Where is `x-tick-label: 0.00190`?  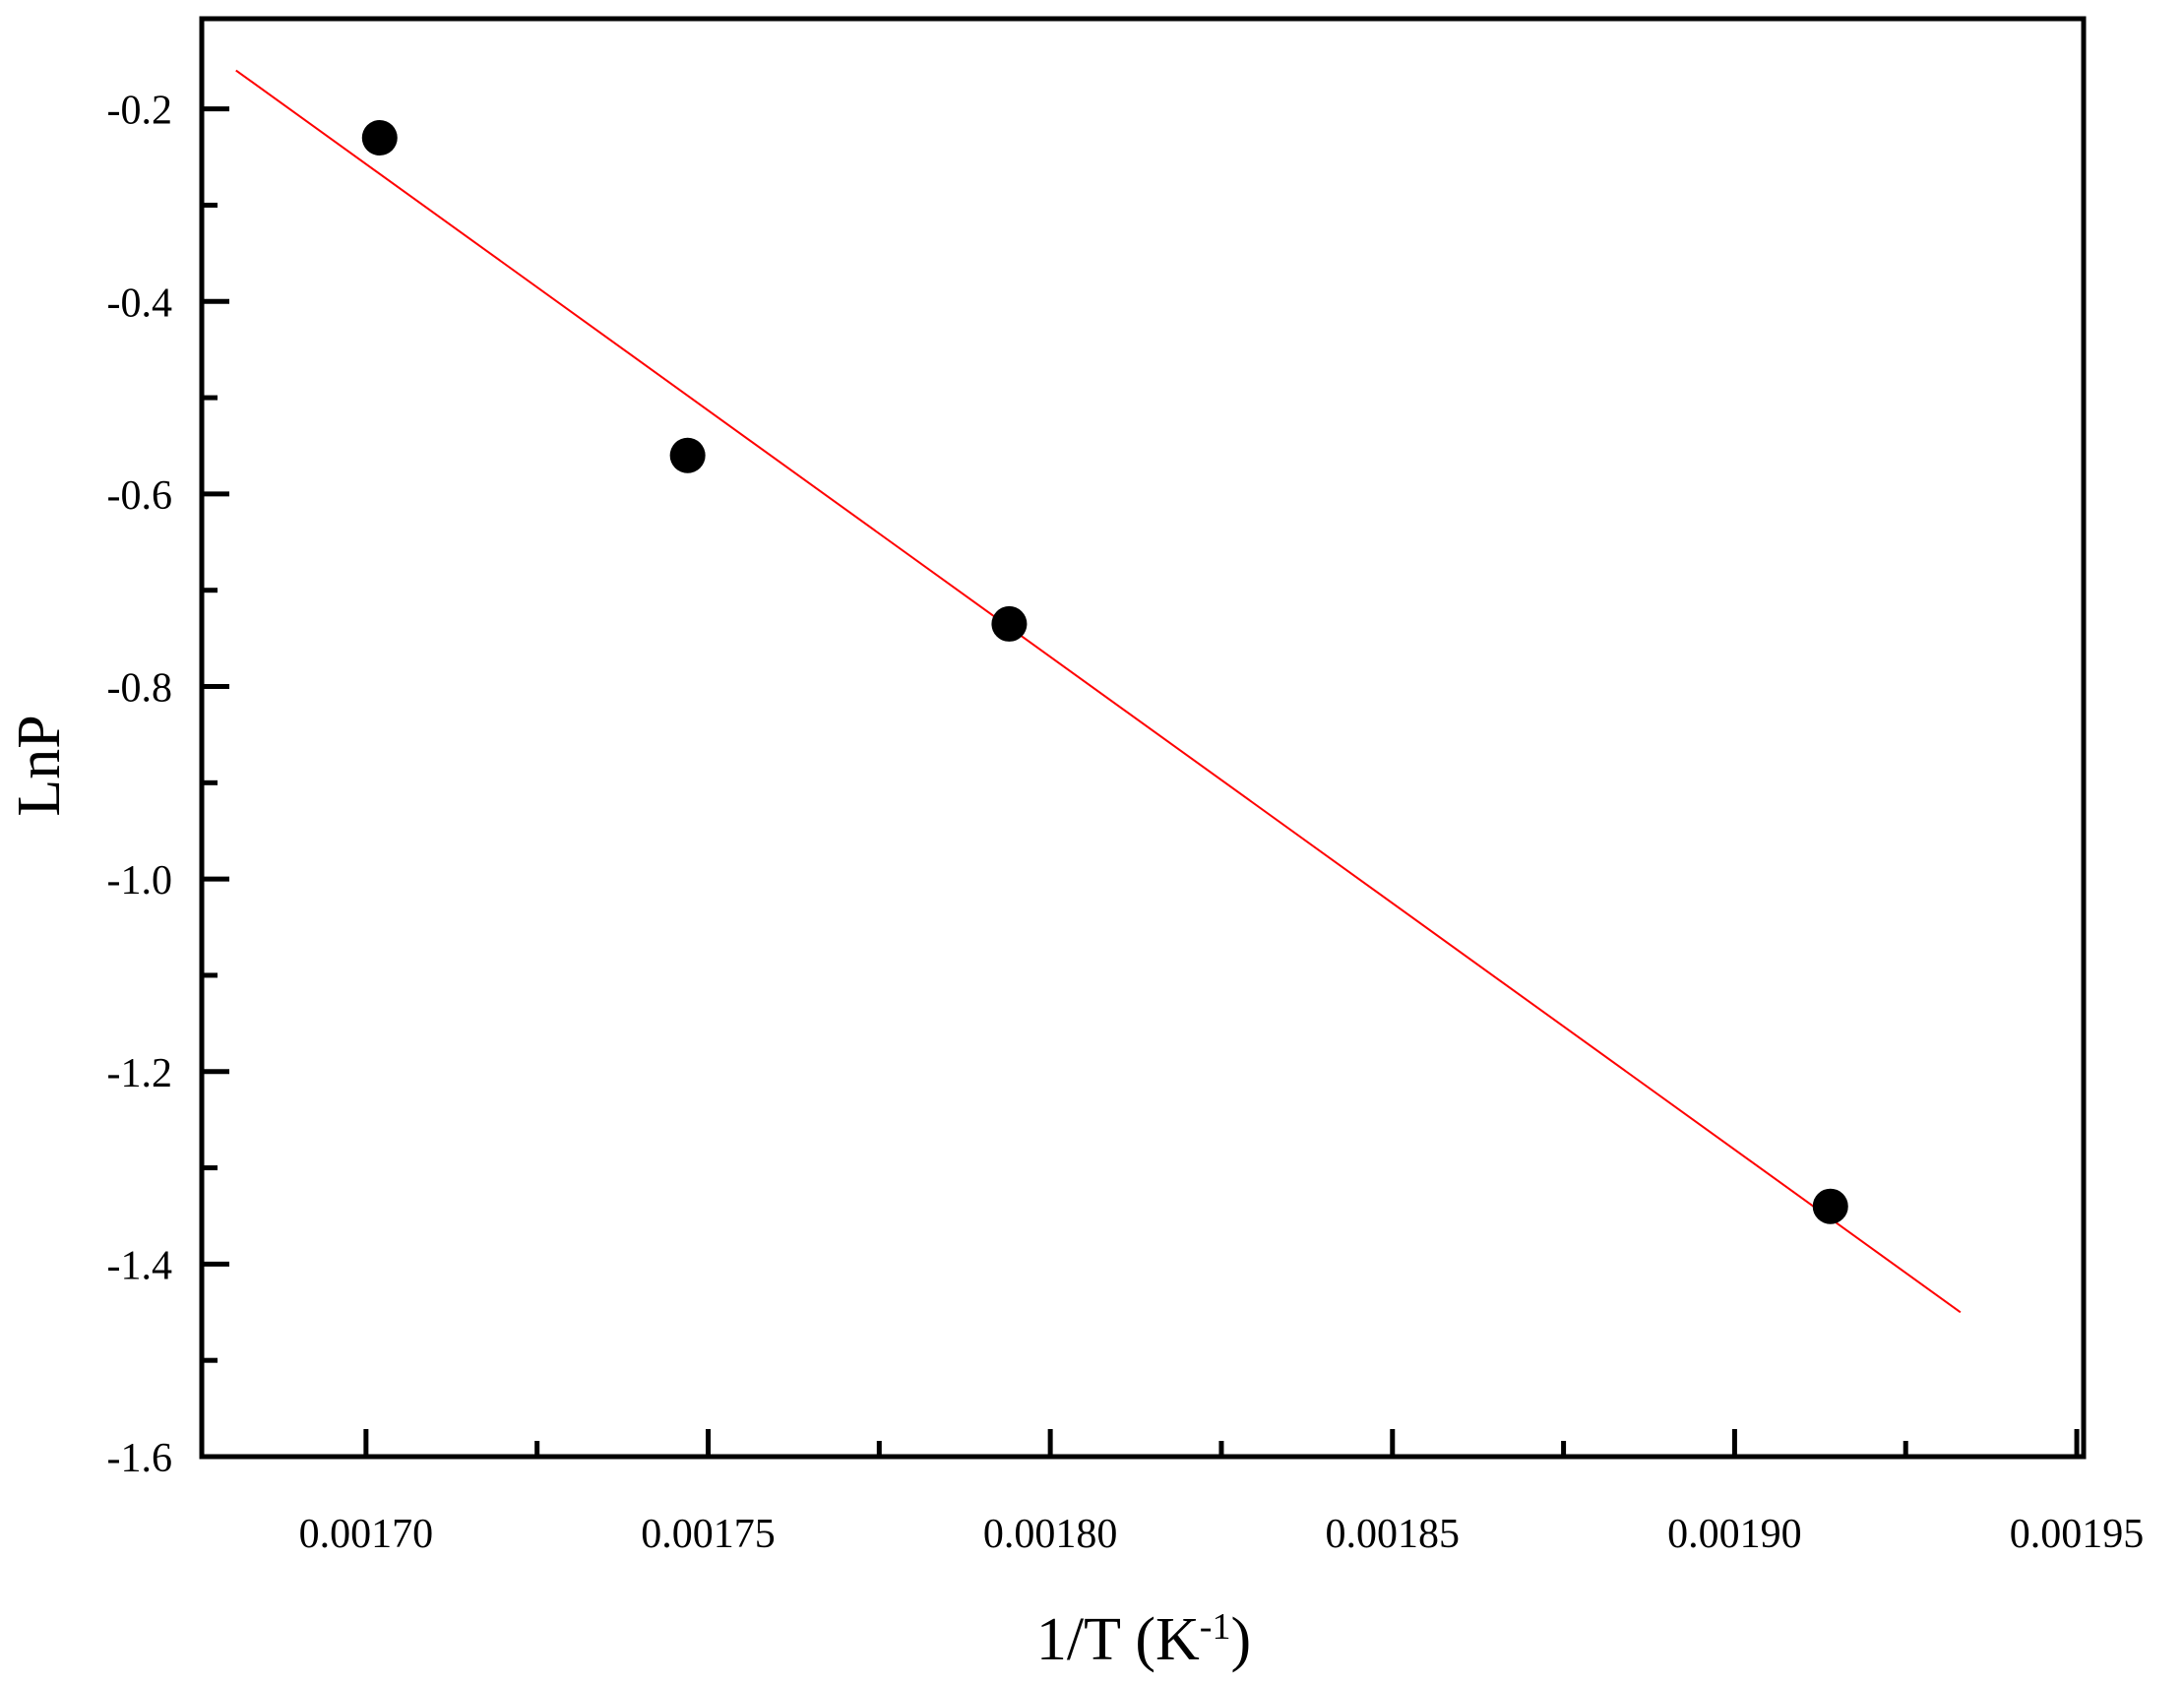 x-tick-label: 0.00190 is located at coordinates (1734, 1534).